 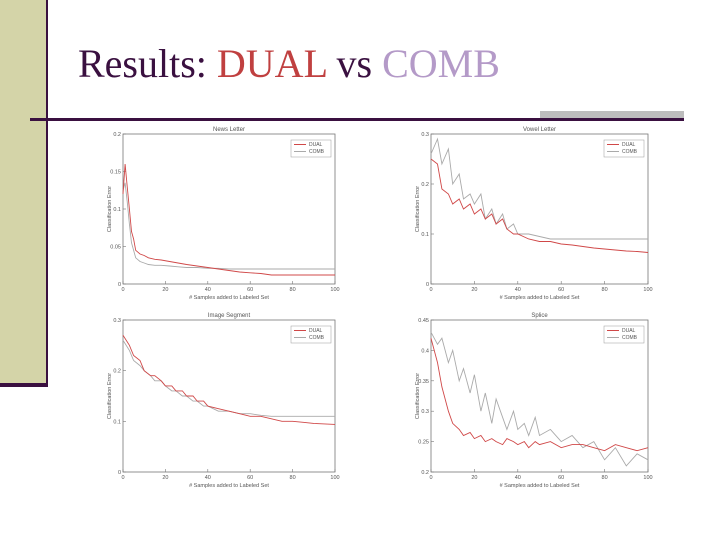 I want to click on title-rule-right, so click(x=612, y=119).